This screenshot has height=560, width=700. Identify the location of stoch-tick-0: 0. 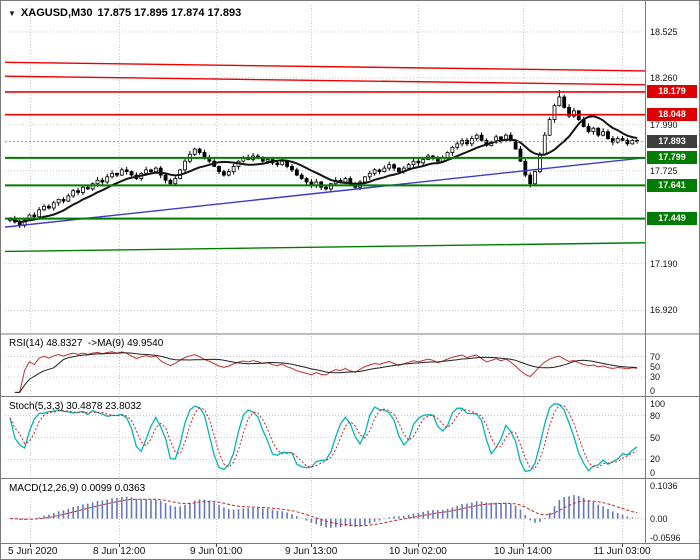
(653, 473).